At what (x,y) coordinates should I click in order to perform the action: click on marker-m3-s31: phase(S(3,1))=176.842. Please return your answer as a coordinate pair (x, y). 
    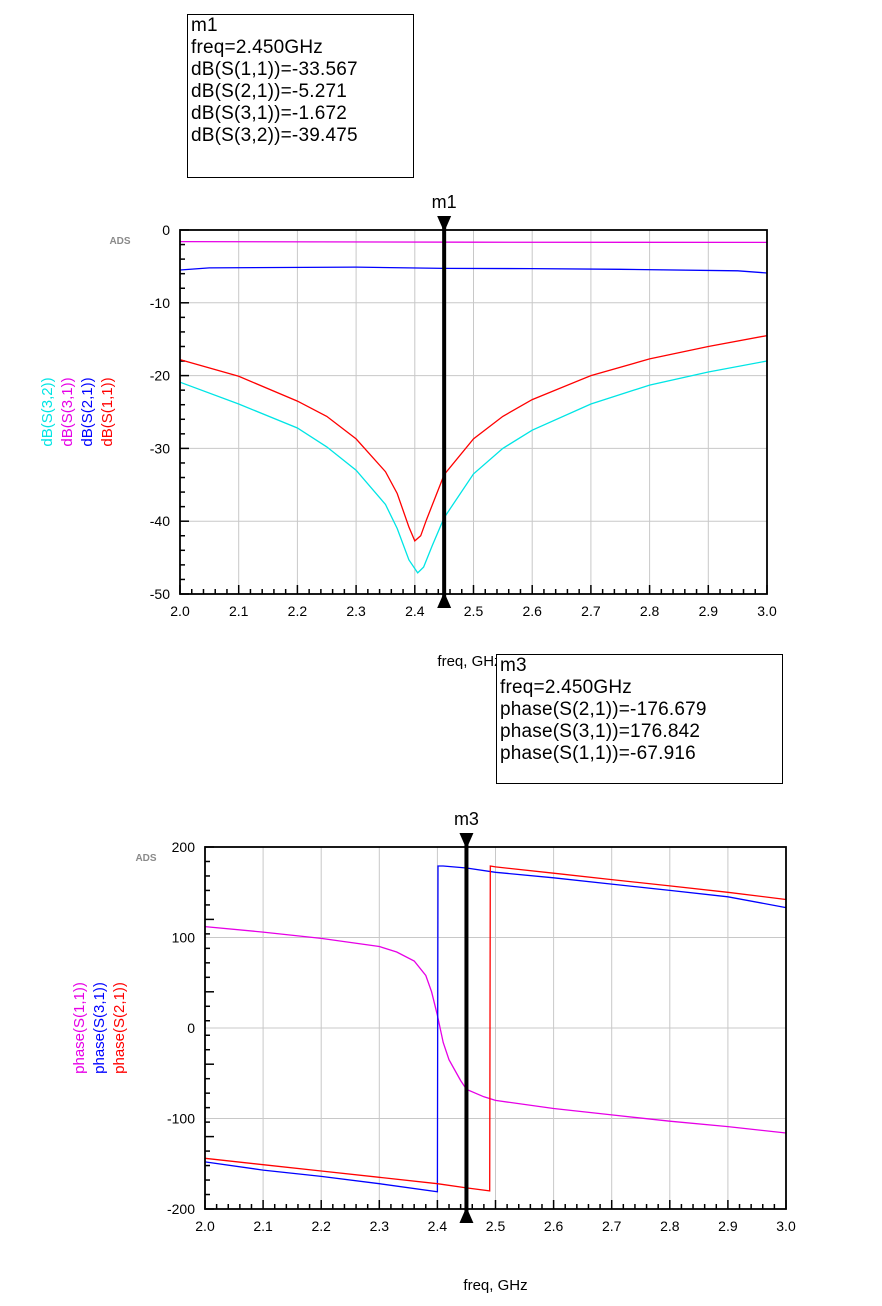
    Looking at the image, I should click on (600, 731).